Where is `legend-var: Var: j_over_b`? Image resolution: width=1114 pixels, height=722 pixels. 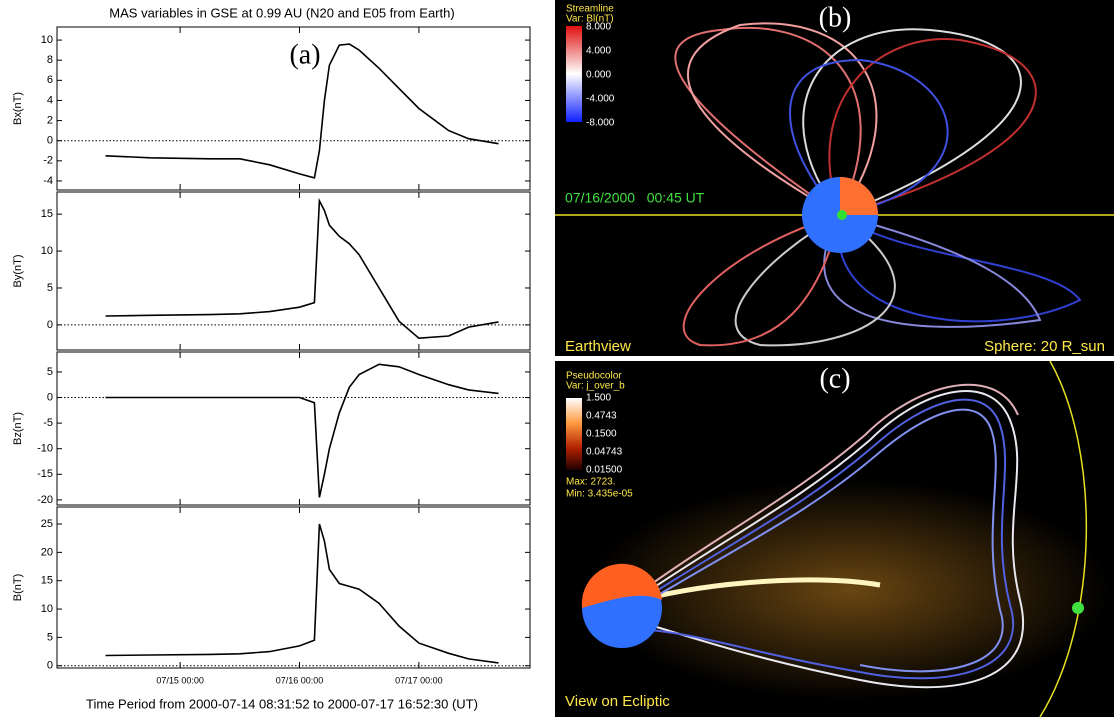 legend-var: Var: j_over_b is located at coordinates (595, 386).